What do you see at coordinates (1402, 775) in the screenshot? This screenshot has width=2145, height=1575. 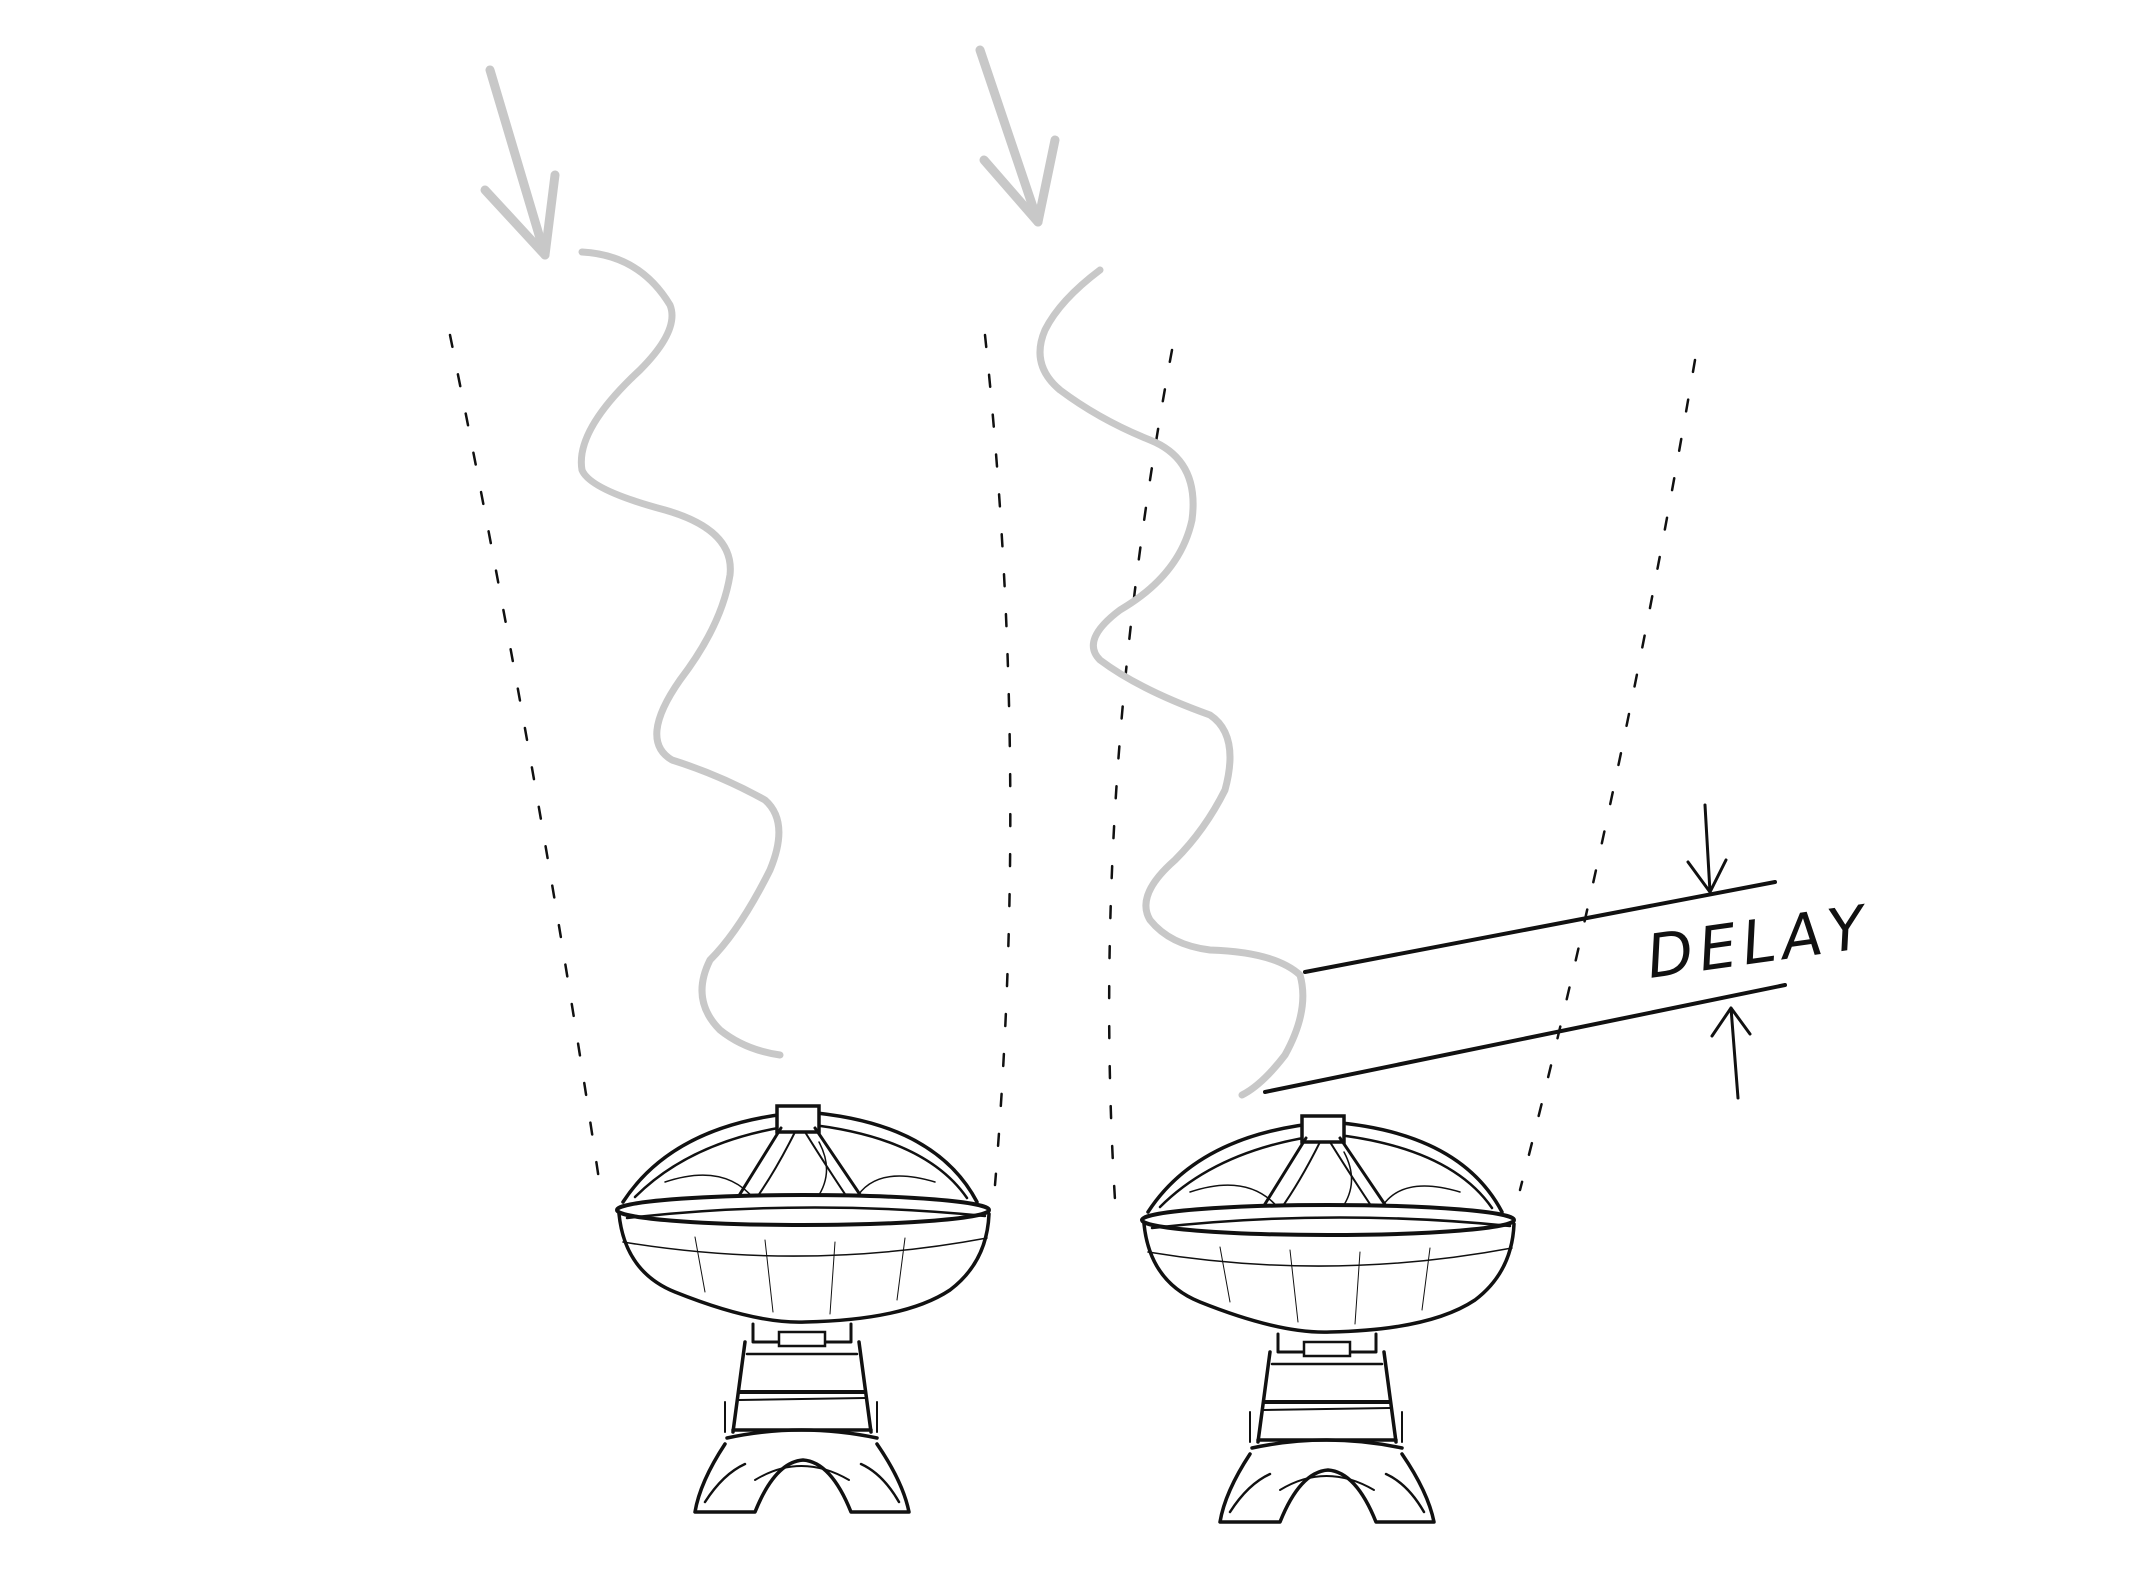 I see `antenna-2-beam` at bounding box center [1402, 775].